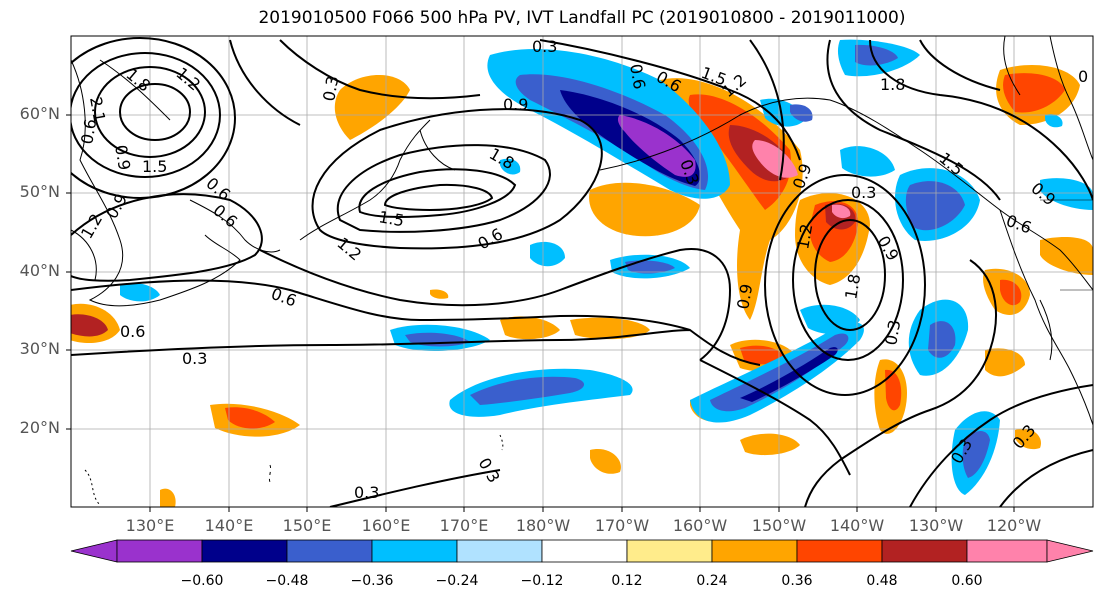 The image size is (1105, 601). What do you see at coordinates (39, 348) in the screenshot?
I see `lat-label-30n: 30°N` at bounding box center [39, 348].